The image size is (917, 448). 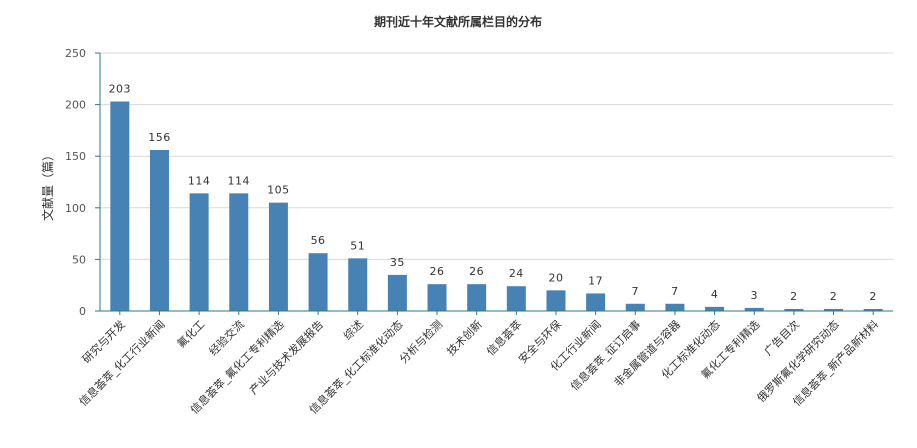 I want to click on data-label: 56, so click(x=318, y=240).